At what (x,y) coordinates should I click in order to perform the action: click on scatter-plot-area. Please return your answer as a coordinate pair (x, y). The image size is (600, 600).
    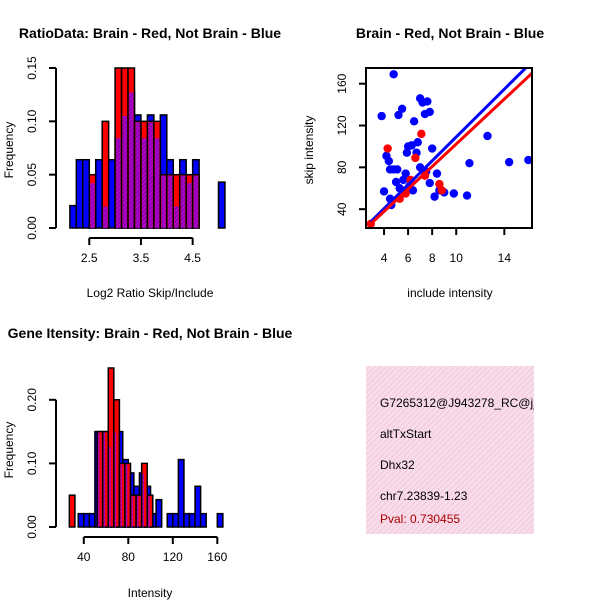
    Looking at the image, I should click on (449, 148).